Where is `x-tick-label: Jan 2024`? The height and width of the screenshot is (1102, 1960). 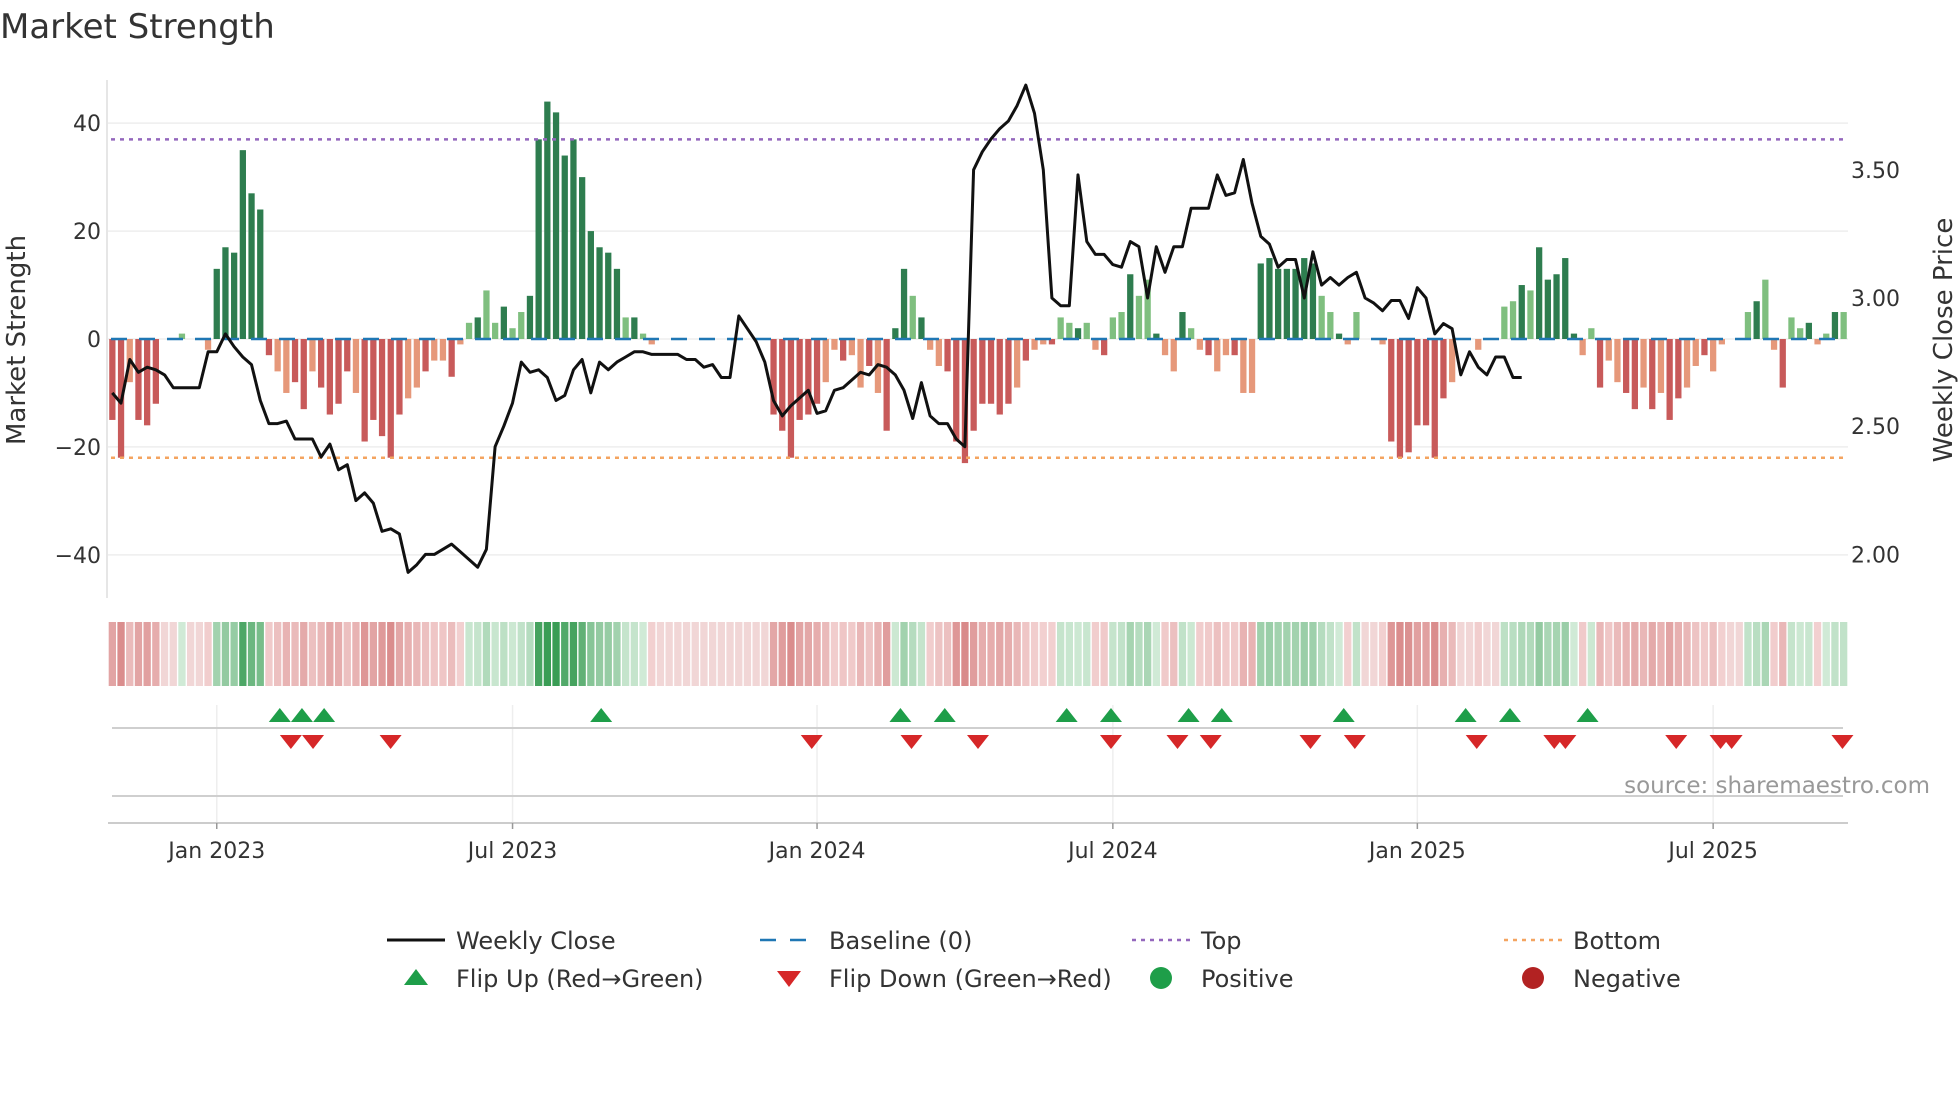 x-tick-label: Jan 2024 is located at coordinates (816, 851).